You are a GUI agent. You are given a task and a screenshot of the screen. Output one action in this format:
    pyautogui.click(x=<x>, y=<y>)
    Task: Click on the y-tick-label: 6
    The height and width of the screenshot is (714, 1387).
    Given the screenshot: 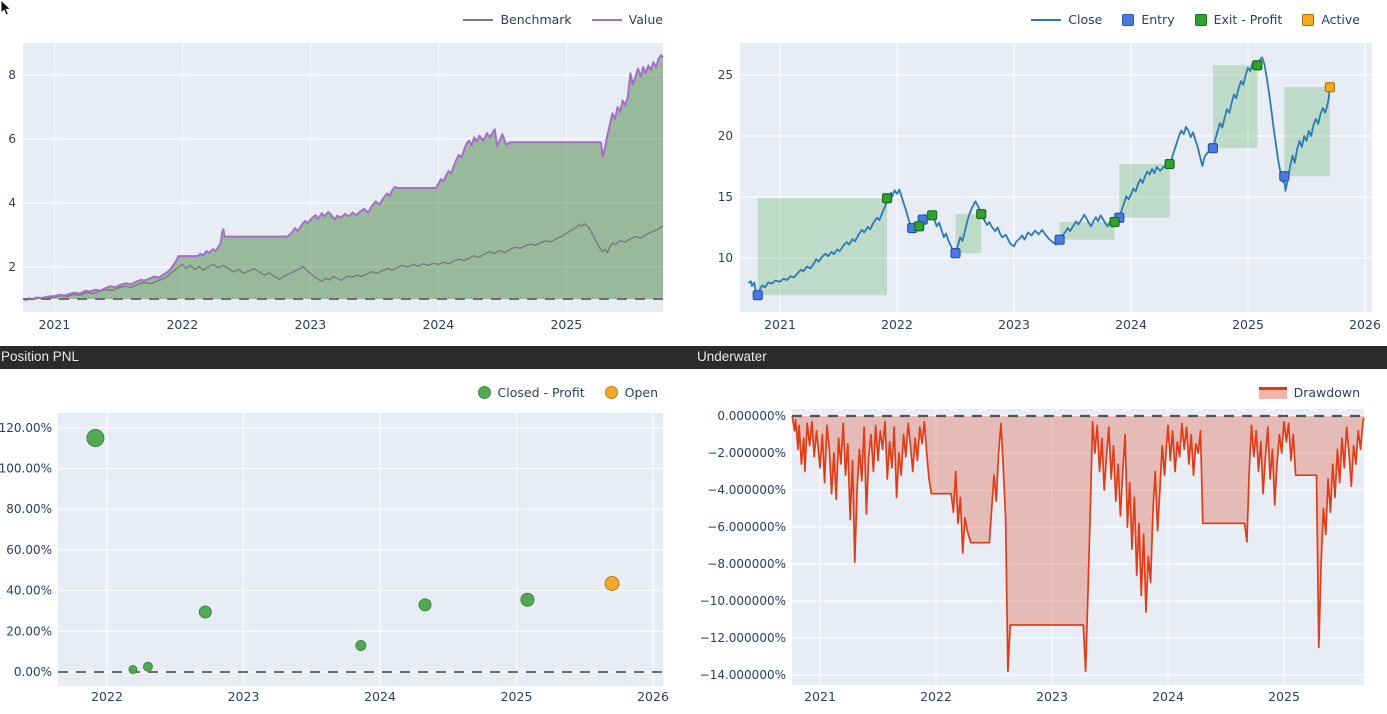 What is the action you would take?
    pyautogui.click(x=12, y=139)
    